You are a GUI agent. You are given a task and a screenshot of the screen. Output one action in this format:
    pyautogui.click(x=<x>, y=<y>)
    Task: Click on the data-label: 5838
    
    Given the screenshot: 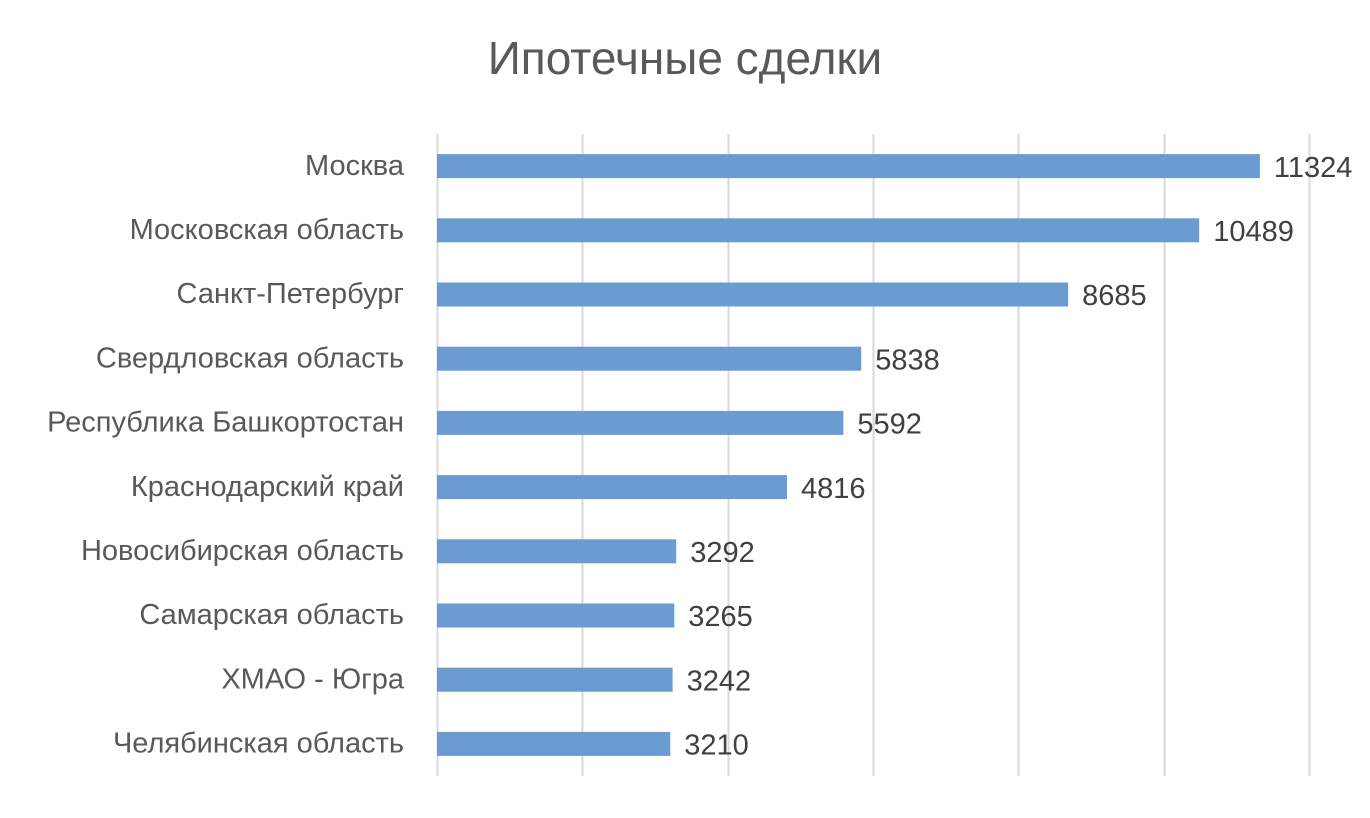 What is the action you would take?
    pyautogui.click(x=907, y=360)
    